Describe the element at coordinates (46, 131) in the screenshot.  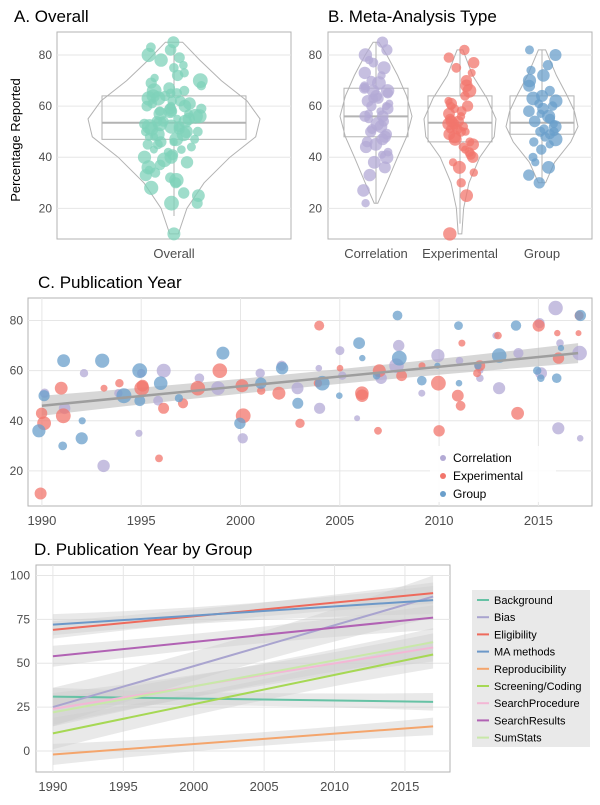
I see `panel-a-y-ticks: 20 40 60 80` at that location.